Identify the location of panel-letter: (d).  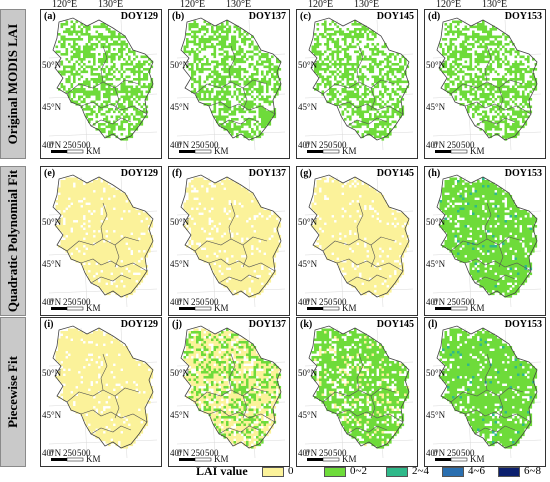
(434, 16).